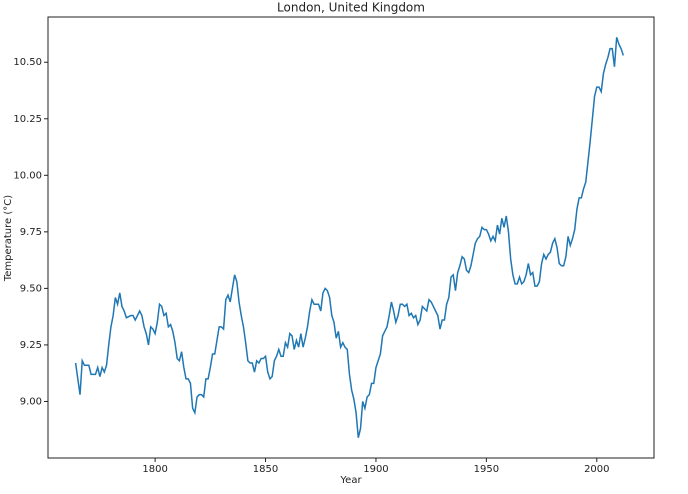 Image resolution: width=688 pixels, height=494 pixels. I want to click on x-tick-label: 2000, so click(596, 469).